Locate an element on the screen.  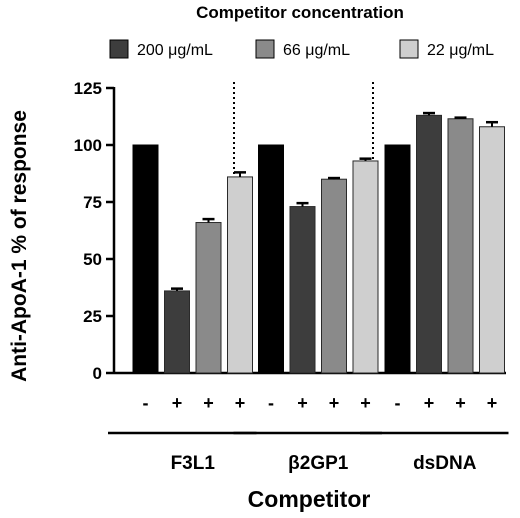
sign-label-3-2: + is located at coordinates (429, 403).